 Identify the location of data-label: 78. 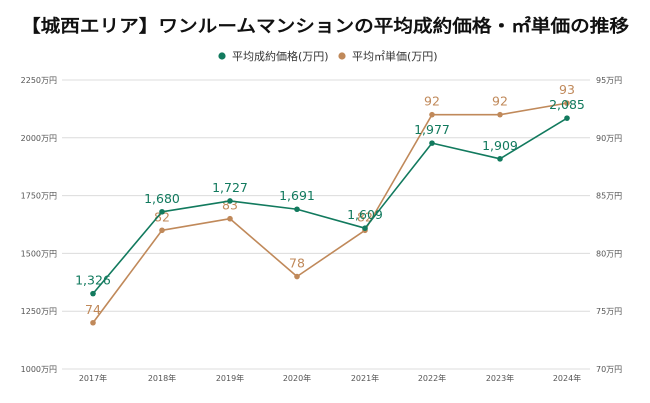
(297, 263).